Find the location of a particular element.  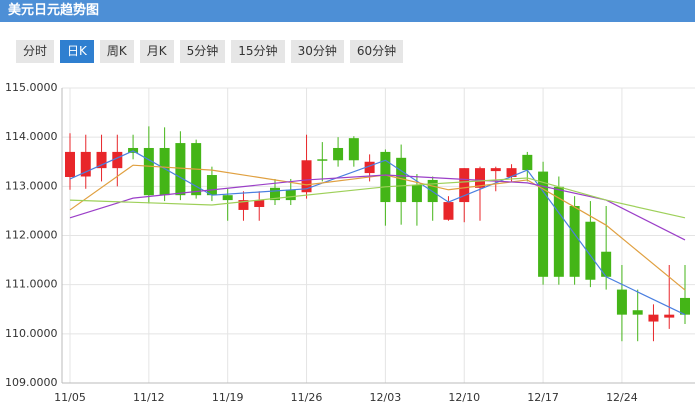

tabs: 分时 日K 周K 月K 5分钟 15分钟 30分钟 60分钟 is located at coordinates (210, 51).